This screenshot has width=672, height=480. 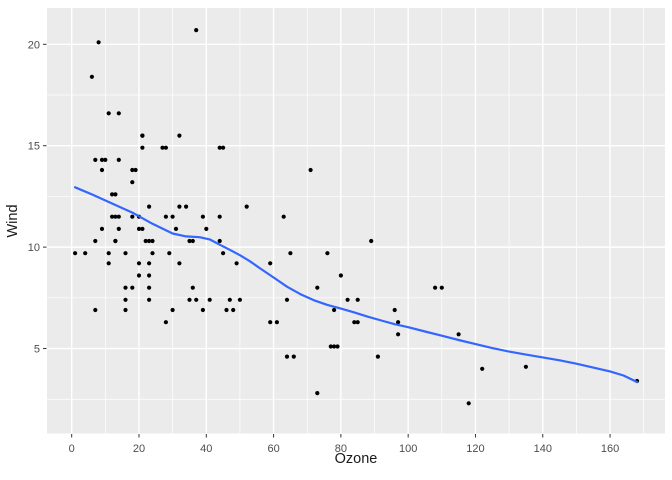 What do you see at coordinates (543, 449) in the screenshot?
I see `x-tick-label: 140` at bounding box center [543, 449].